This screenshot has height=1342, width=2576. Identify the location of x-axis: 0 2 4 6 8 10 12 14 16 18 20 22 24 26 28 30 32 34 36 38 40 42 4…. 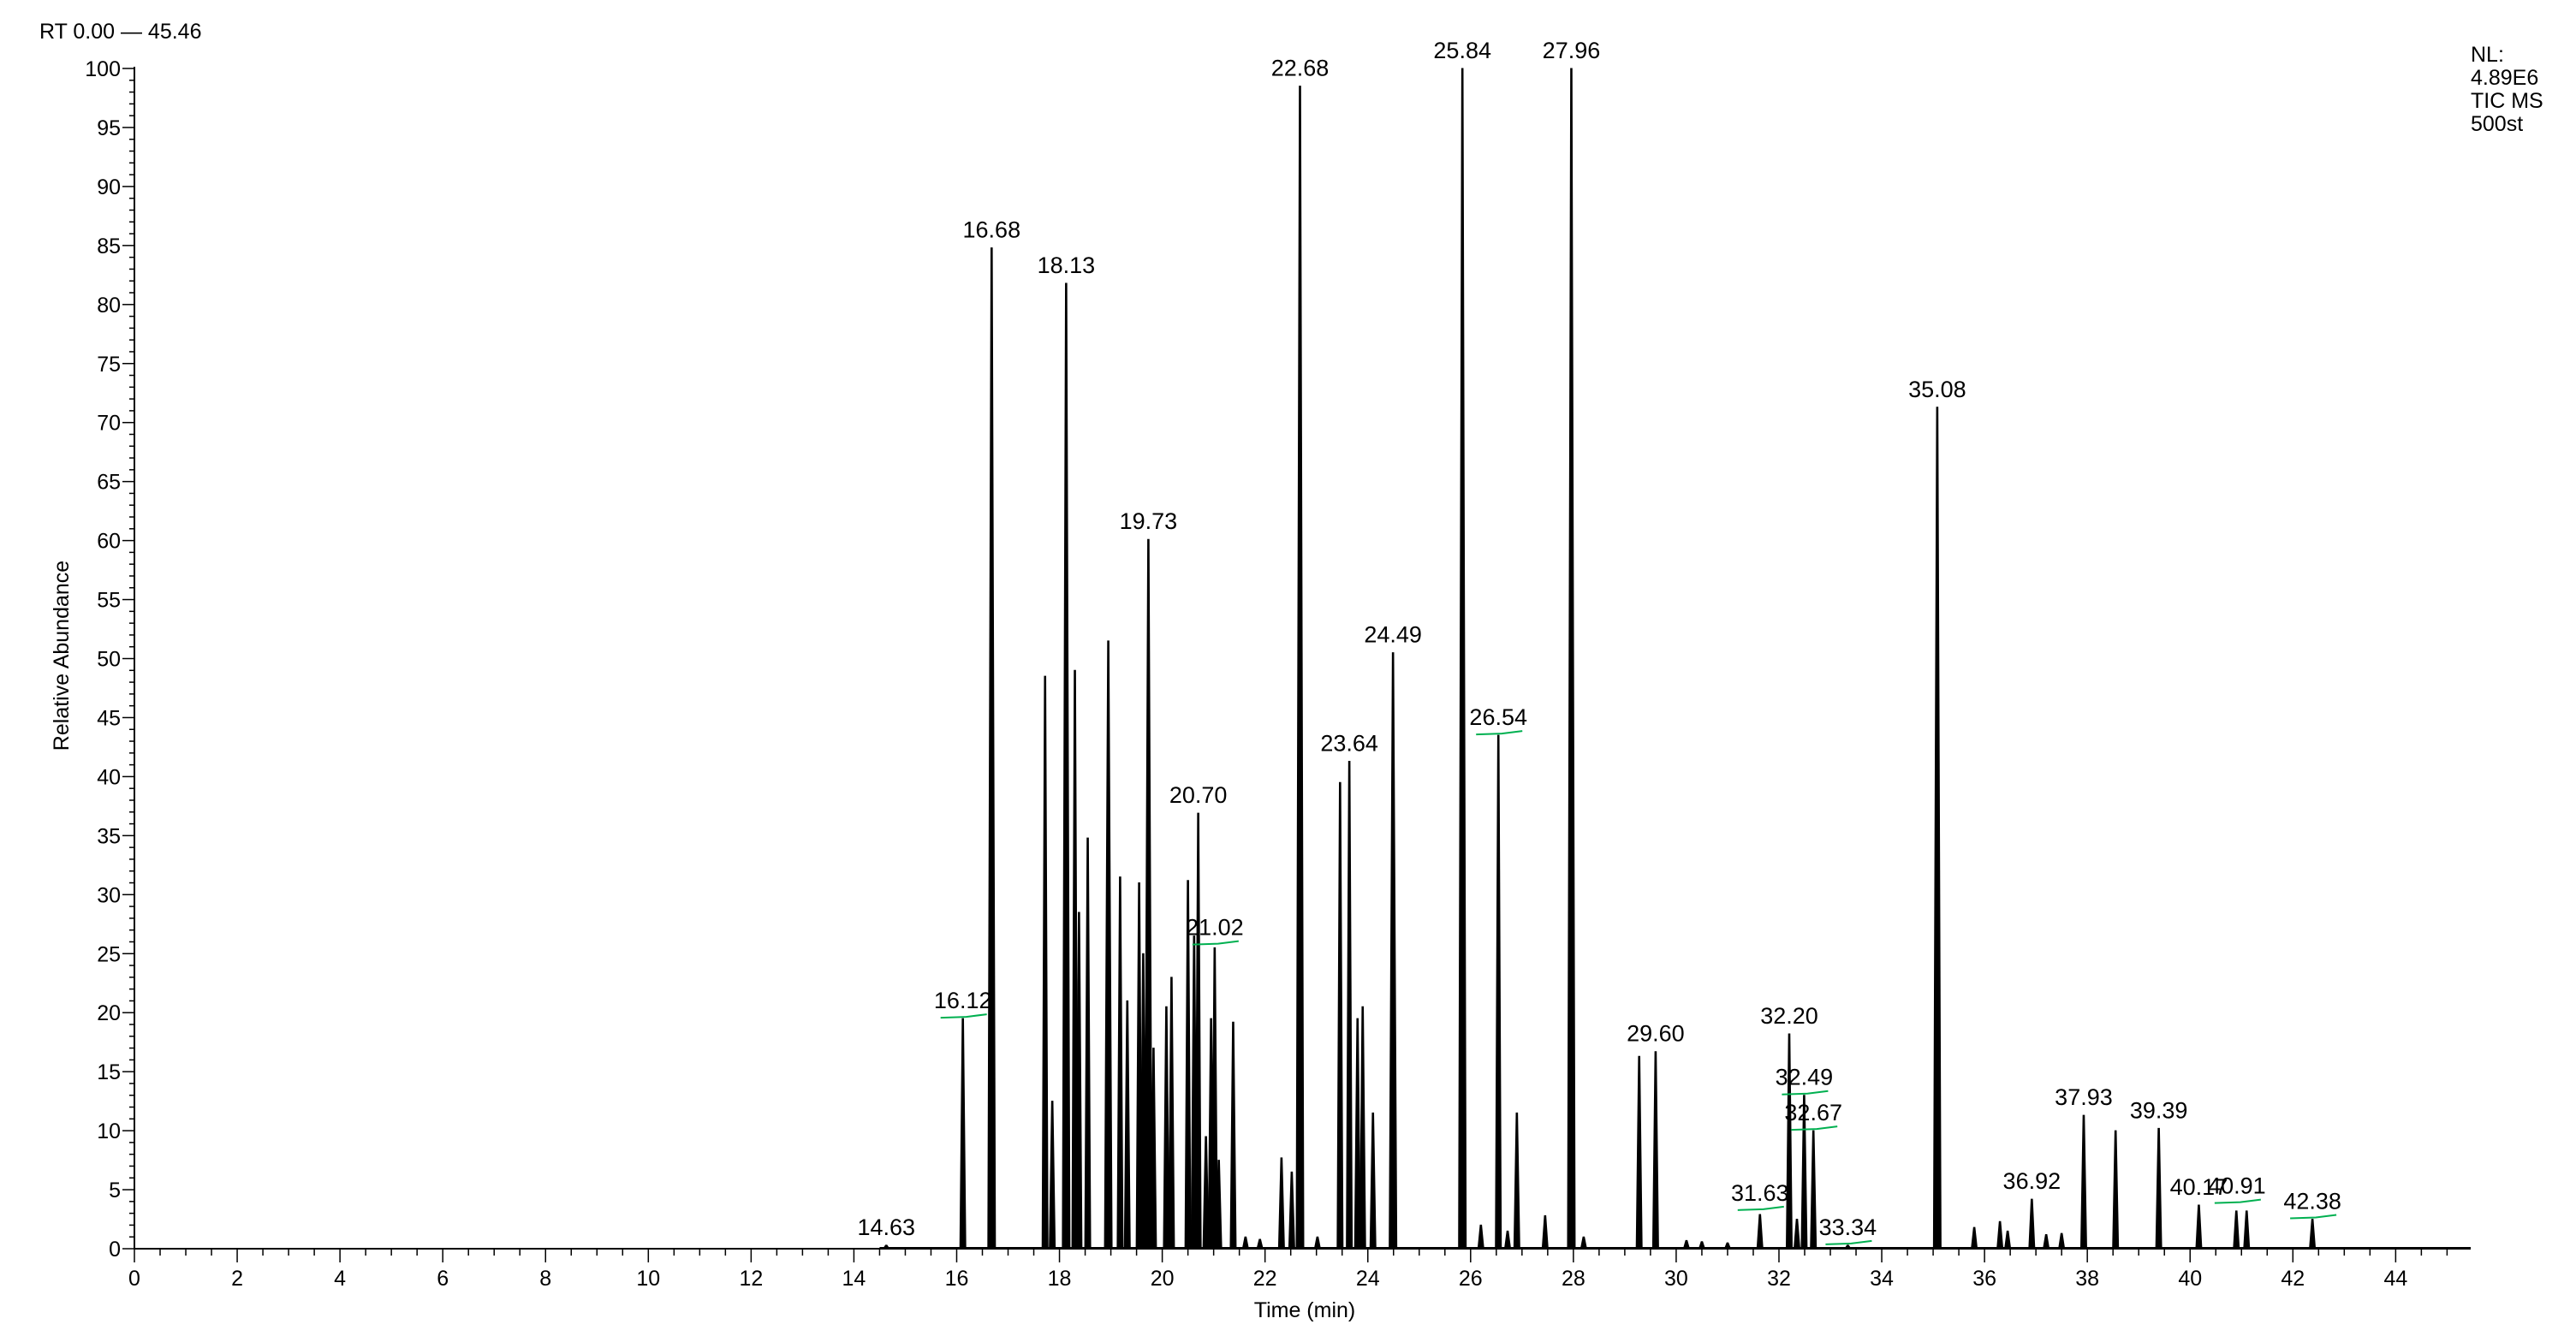
(1299, 1269).